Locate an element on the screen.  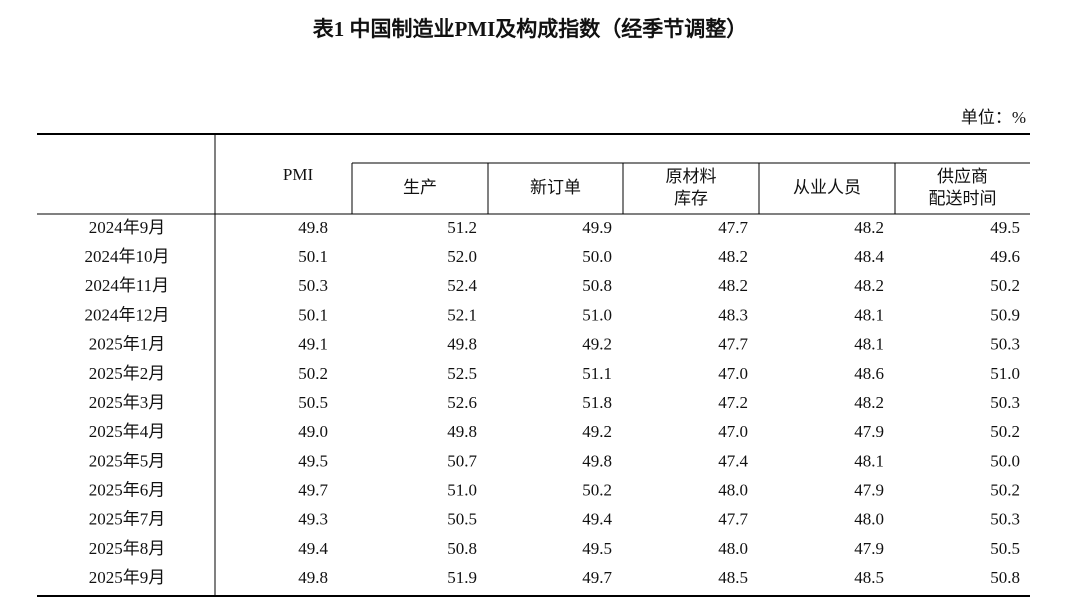
cell-value: 52.4 is located at coordinates (462, 285).